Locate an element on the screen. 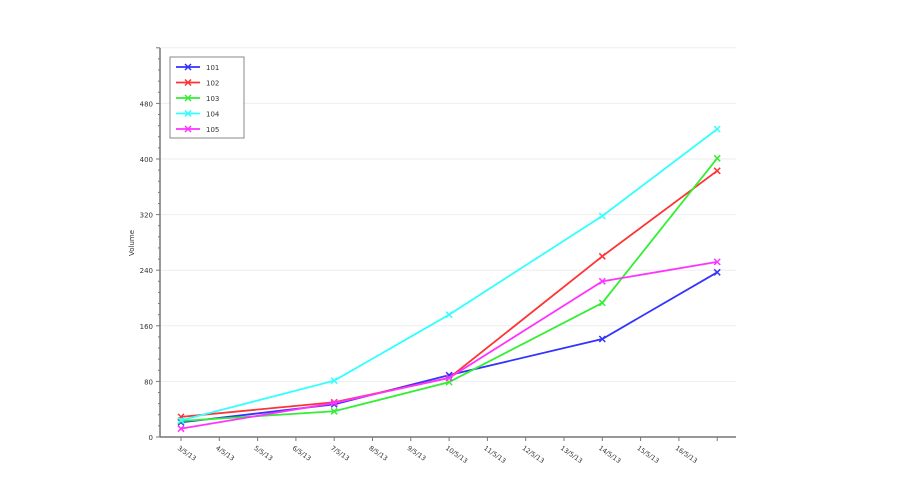  x-tick-label: 4/5/13 is located at coordinates (225, 453).